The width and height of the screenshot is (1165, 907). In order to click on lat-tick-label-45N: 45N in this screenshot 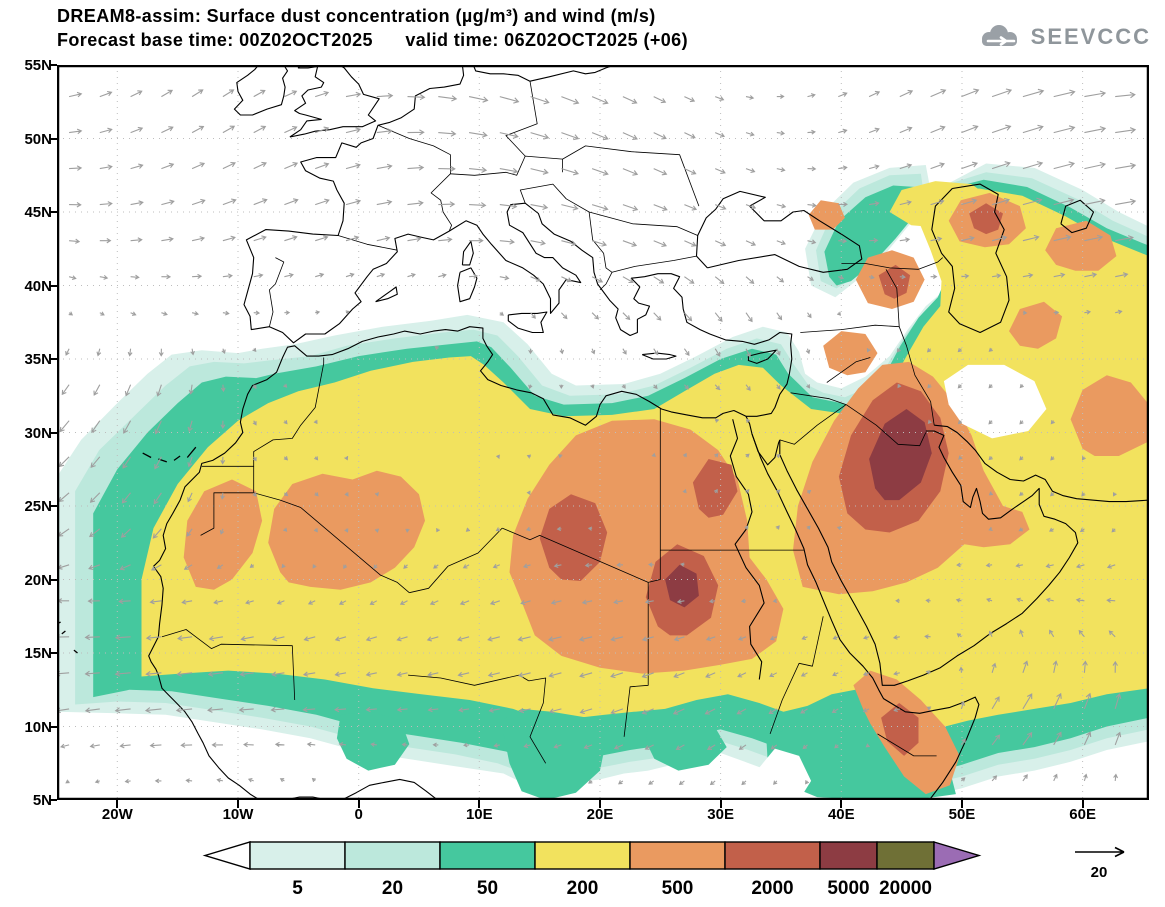, I will do `click(38, 212)`.